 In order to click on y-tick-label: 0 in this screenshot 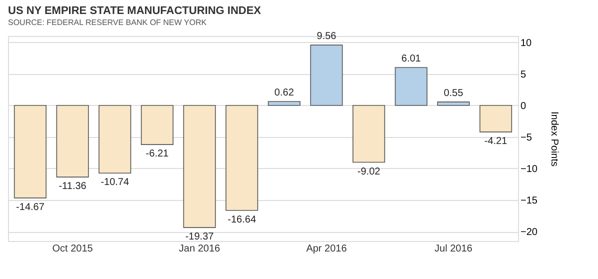, I will do `click(523, 106)`.